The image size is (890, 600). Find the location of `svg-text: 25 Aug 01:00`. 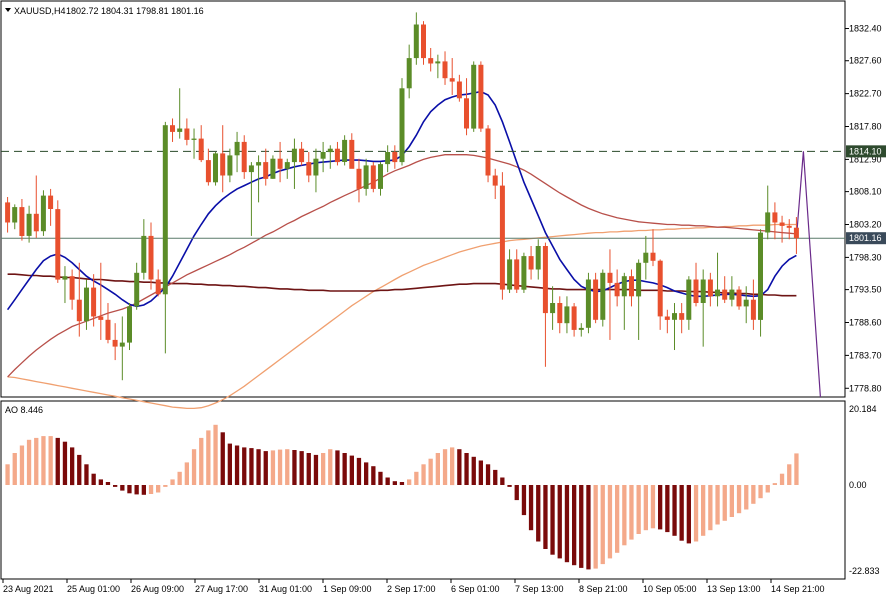

svg-text: 25 Aug 01:00 is located at coordinates (93, 589).